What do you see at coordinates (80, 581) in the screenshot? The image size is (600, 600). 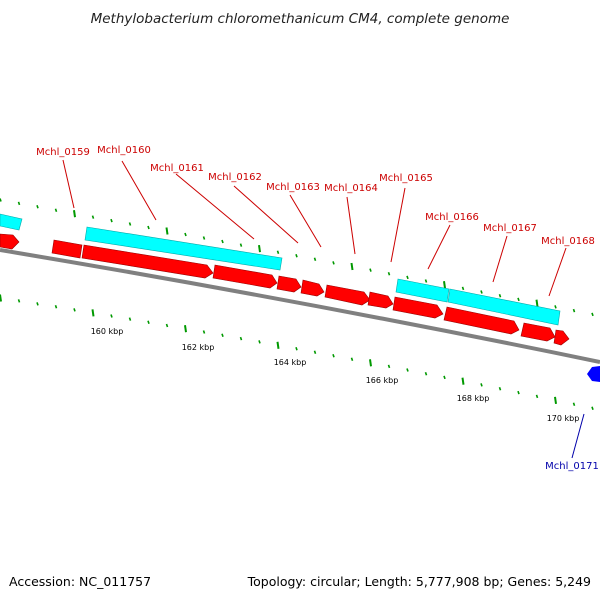 I see `accession-text: Accession: NC_011757` at bounding box center [80, 581].